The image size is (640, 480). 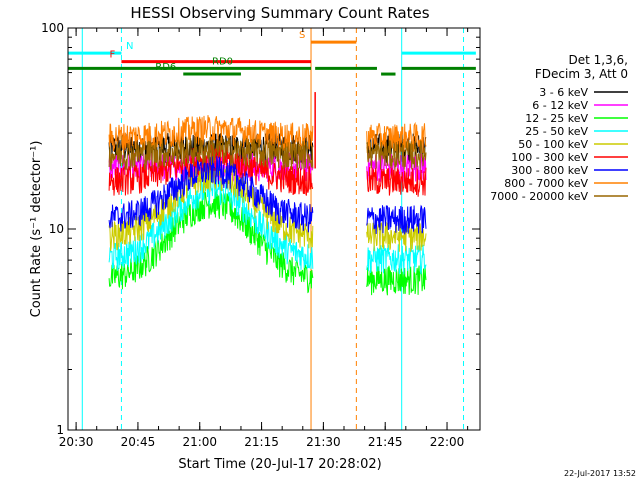 What do you see at coordinates (600, 473) in the screenshot?
I see `timestamp: 22-Jul-2017 13:52` at bounding box center [600, 473].